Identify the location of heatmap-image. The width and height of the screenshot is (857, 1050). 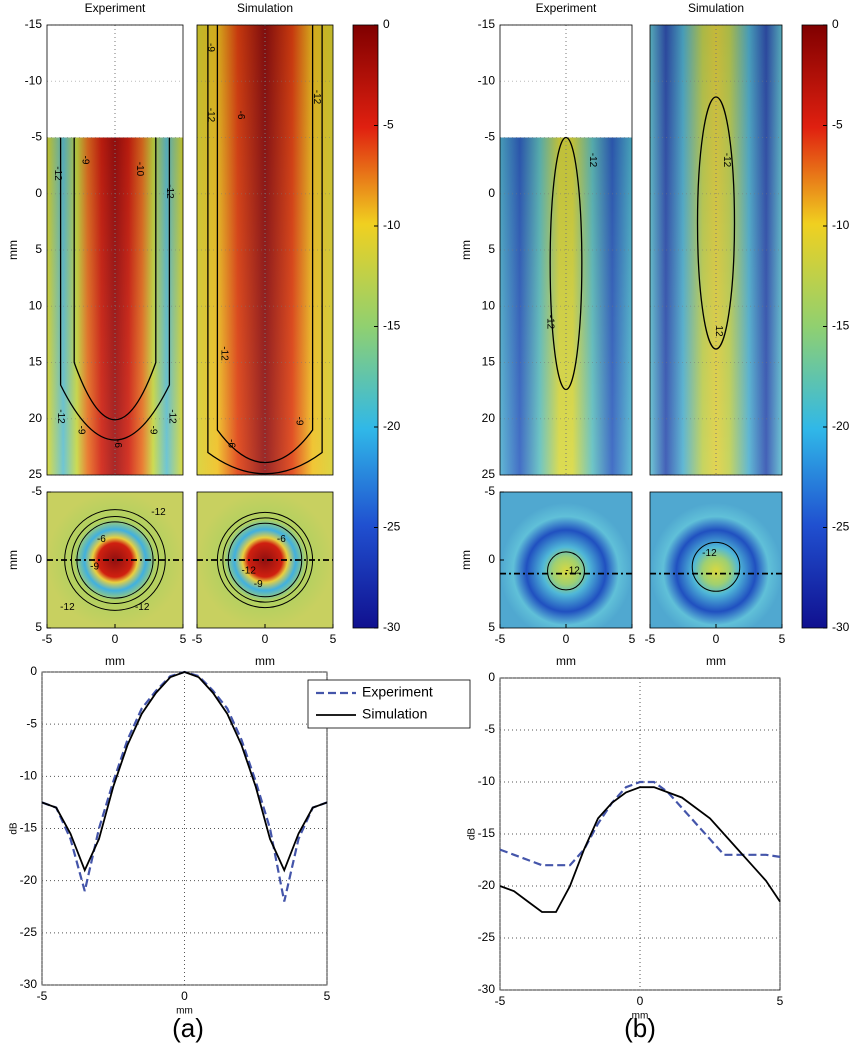
(716, 560).